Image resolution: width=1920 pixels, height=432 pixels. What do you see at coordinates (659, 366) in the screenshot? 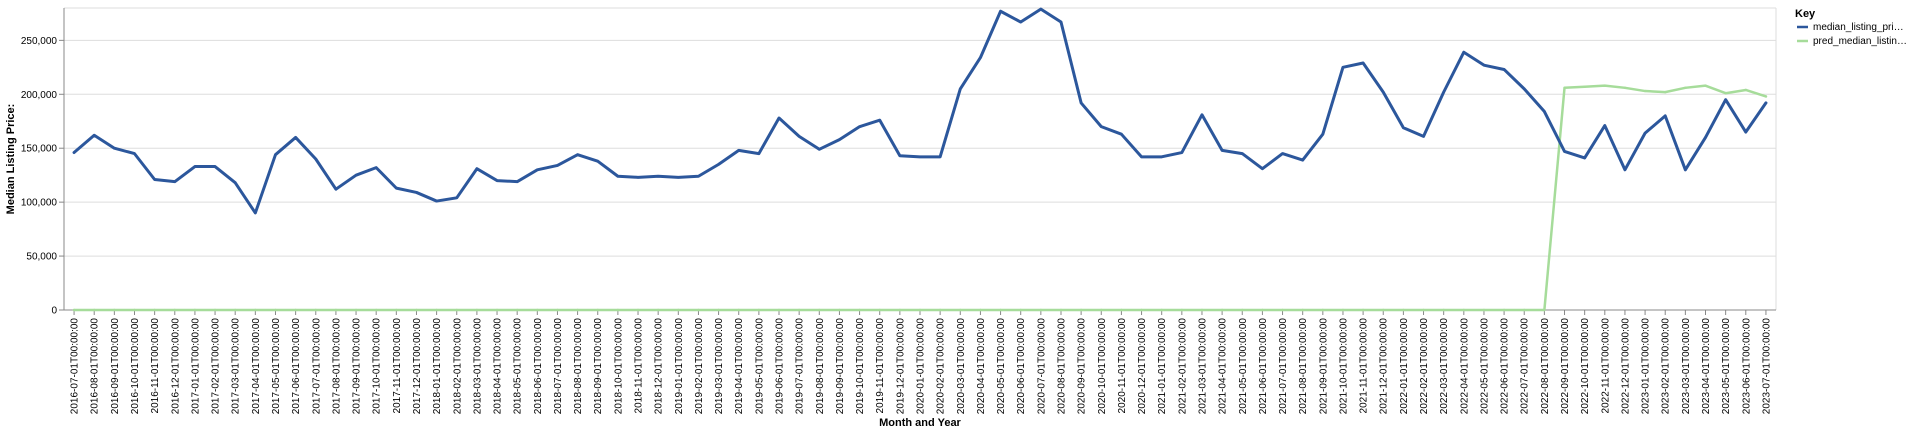
I see `x-tick-label: 2018-12-01T00:00:00` at bounding box center [659, 366].